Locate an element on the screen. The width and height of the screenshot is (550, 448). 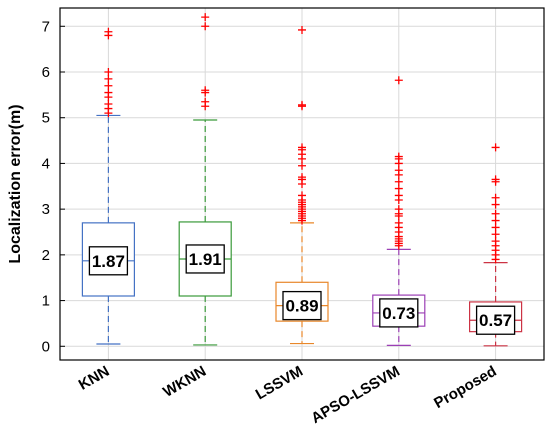
median-label: 1.87 is located at coordinates (108, 261).